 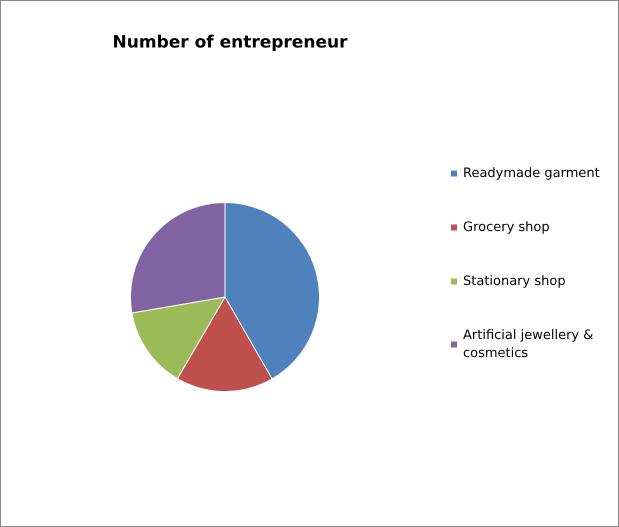 I want to click on legend-label: Stationary shop, so click(x=514, y=281).